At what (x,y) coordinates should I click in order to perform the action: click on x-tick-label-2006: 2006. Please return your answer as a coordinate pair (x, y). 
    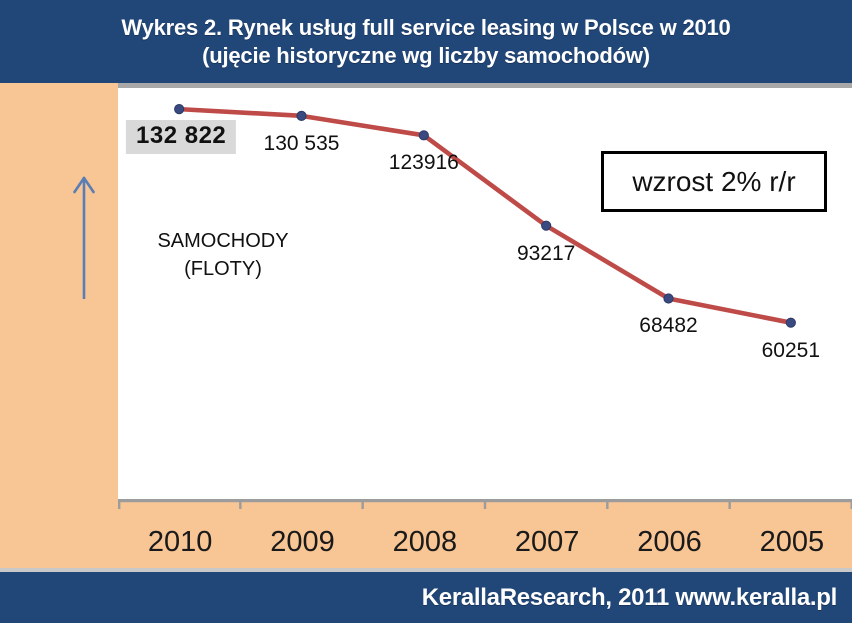
    Looking at the image, I should click on (669, 542).